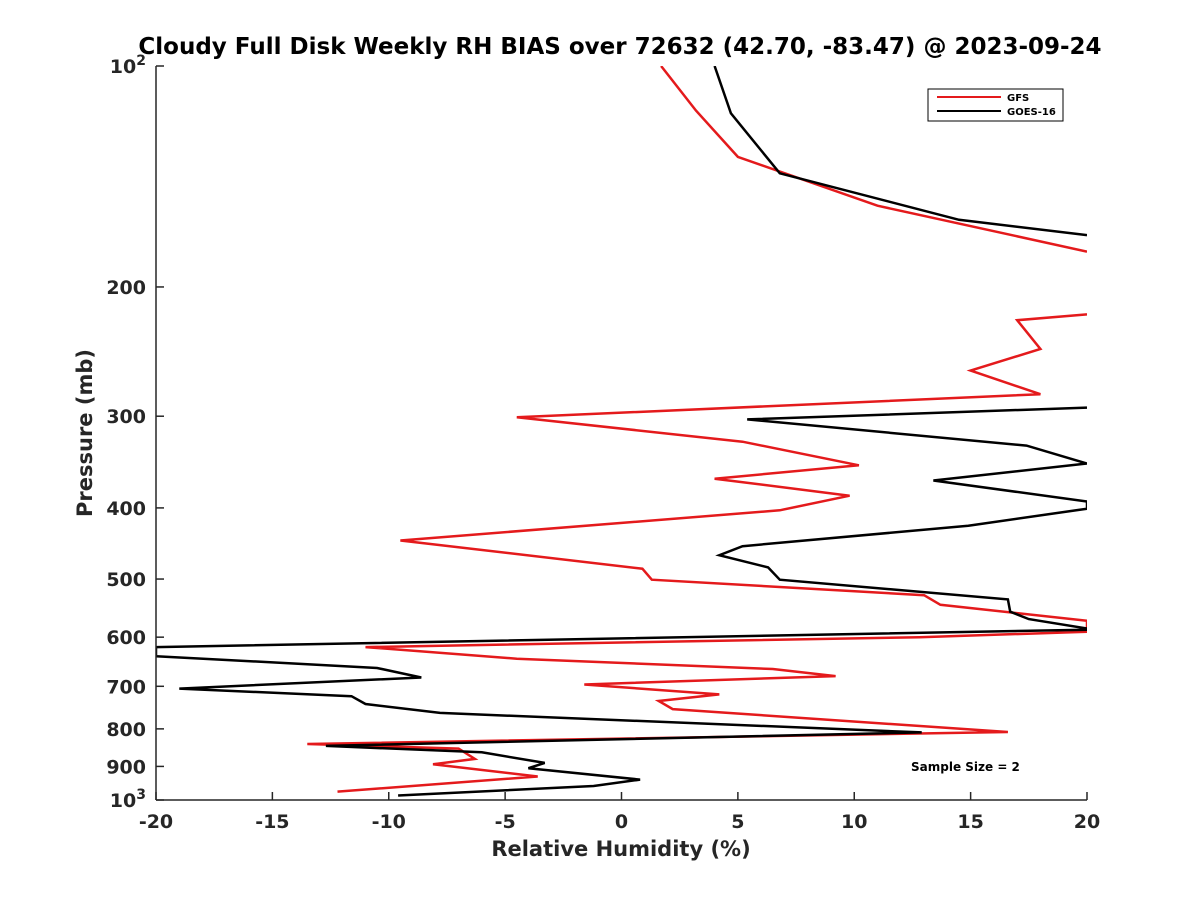 The width and height of the screenshot is (1200, 900). What do you see at coordinates (1087, 822) in the screenshot?
I see `x-tick-label: 20` at bounding box center [1087, 822].